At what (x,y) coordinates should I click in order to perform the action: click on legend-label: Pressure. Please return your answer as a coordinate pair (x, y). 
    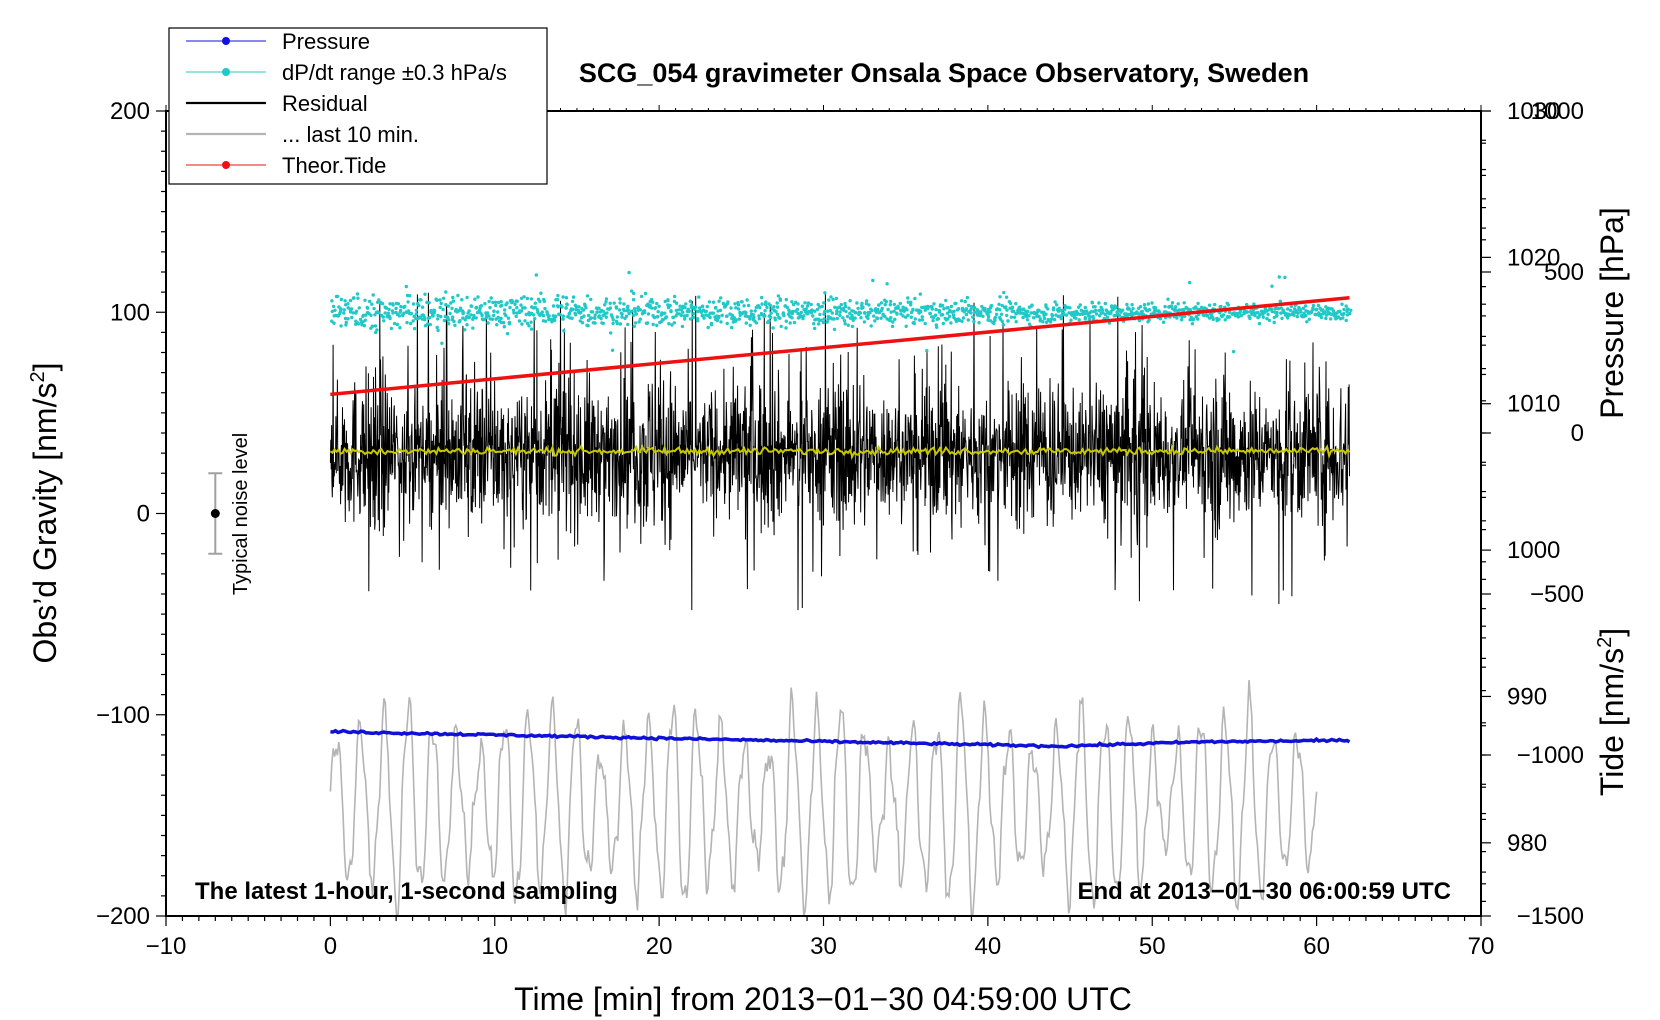
    Looking at the image, I should click on (326, 41).